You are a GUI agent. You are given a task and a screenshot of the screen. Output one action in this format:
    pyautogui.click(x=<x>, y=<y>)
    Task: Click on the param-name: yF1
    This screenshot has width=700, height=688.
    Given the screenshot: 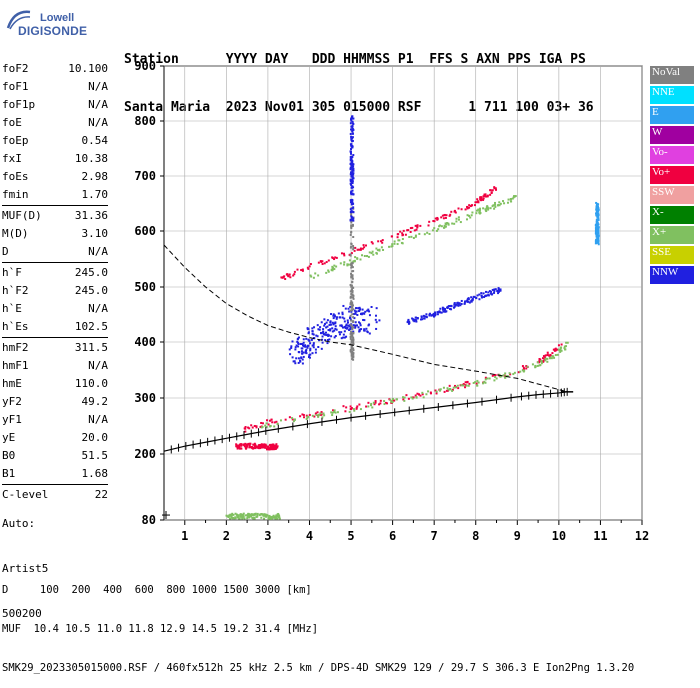 What is the action you would take?
    pyautogui.click(x=12, y=419)
    